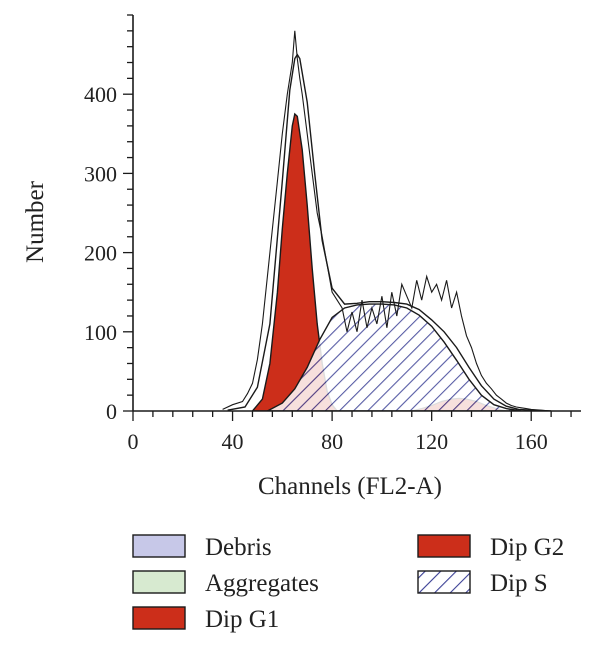 This screenshot has width=600, height=665. What do you see at coordinates (100, 253) in the screenshot?
I see `y-tick-label: 200` at bounding box center [100, 253].